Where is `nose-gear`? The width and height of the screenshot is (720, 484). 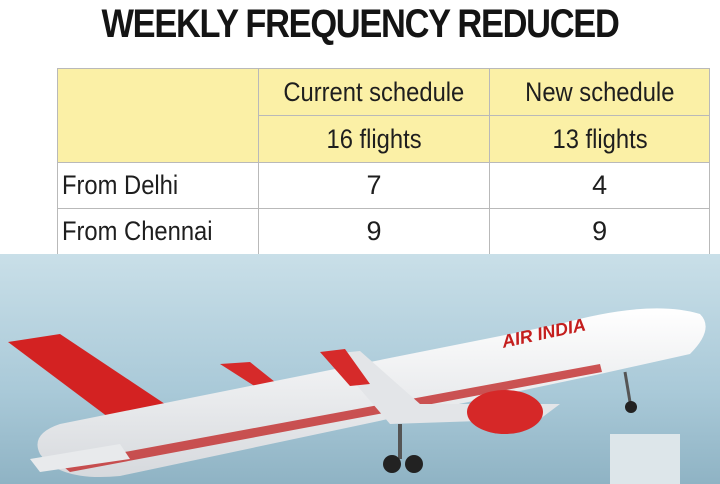 nose-gear is located at coordinates (627, 387).